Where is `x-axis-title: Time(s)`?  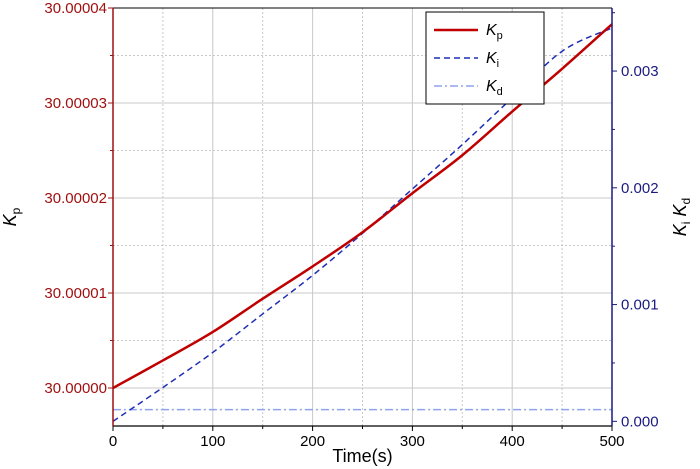 x-axis-title: Time(s) is located at coordinates (362, 456).